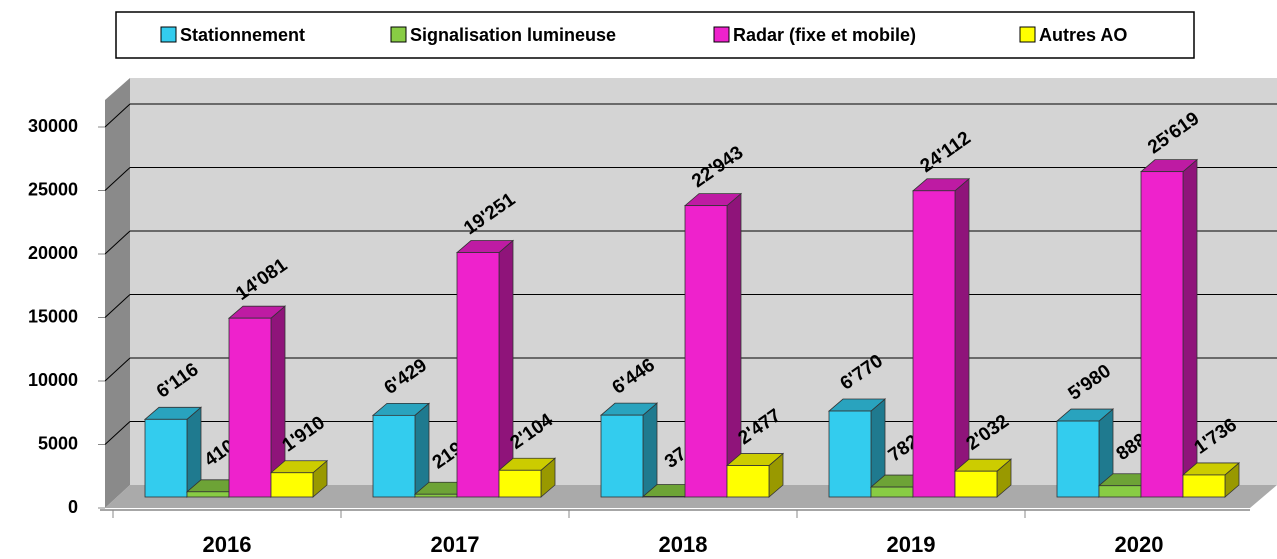  I want to click on legend-label: Stationnement, so click(242, 35).